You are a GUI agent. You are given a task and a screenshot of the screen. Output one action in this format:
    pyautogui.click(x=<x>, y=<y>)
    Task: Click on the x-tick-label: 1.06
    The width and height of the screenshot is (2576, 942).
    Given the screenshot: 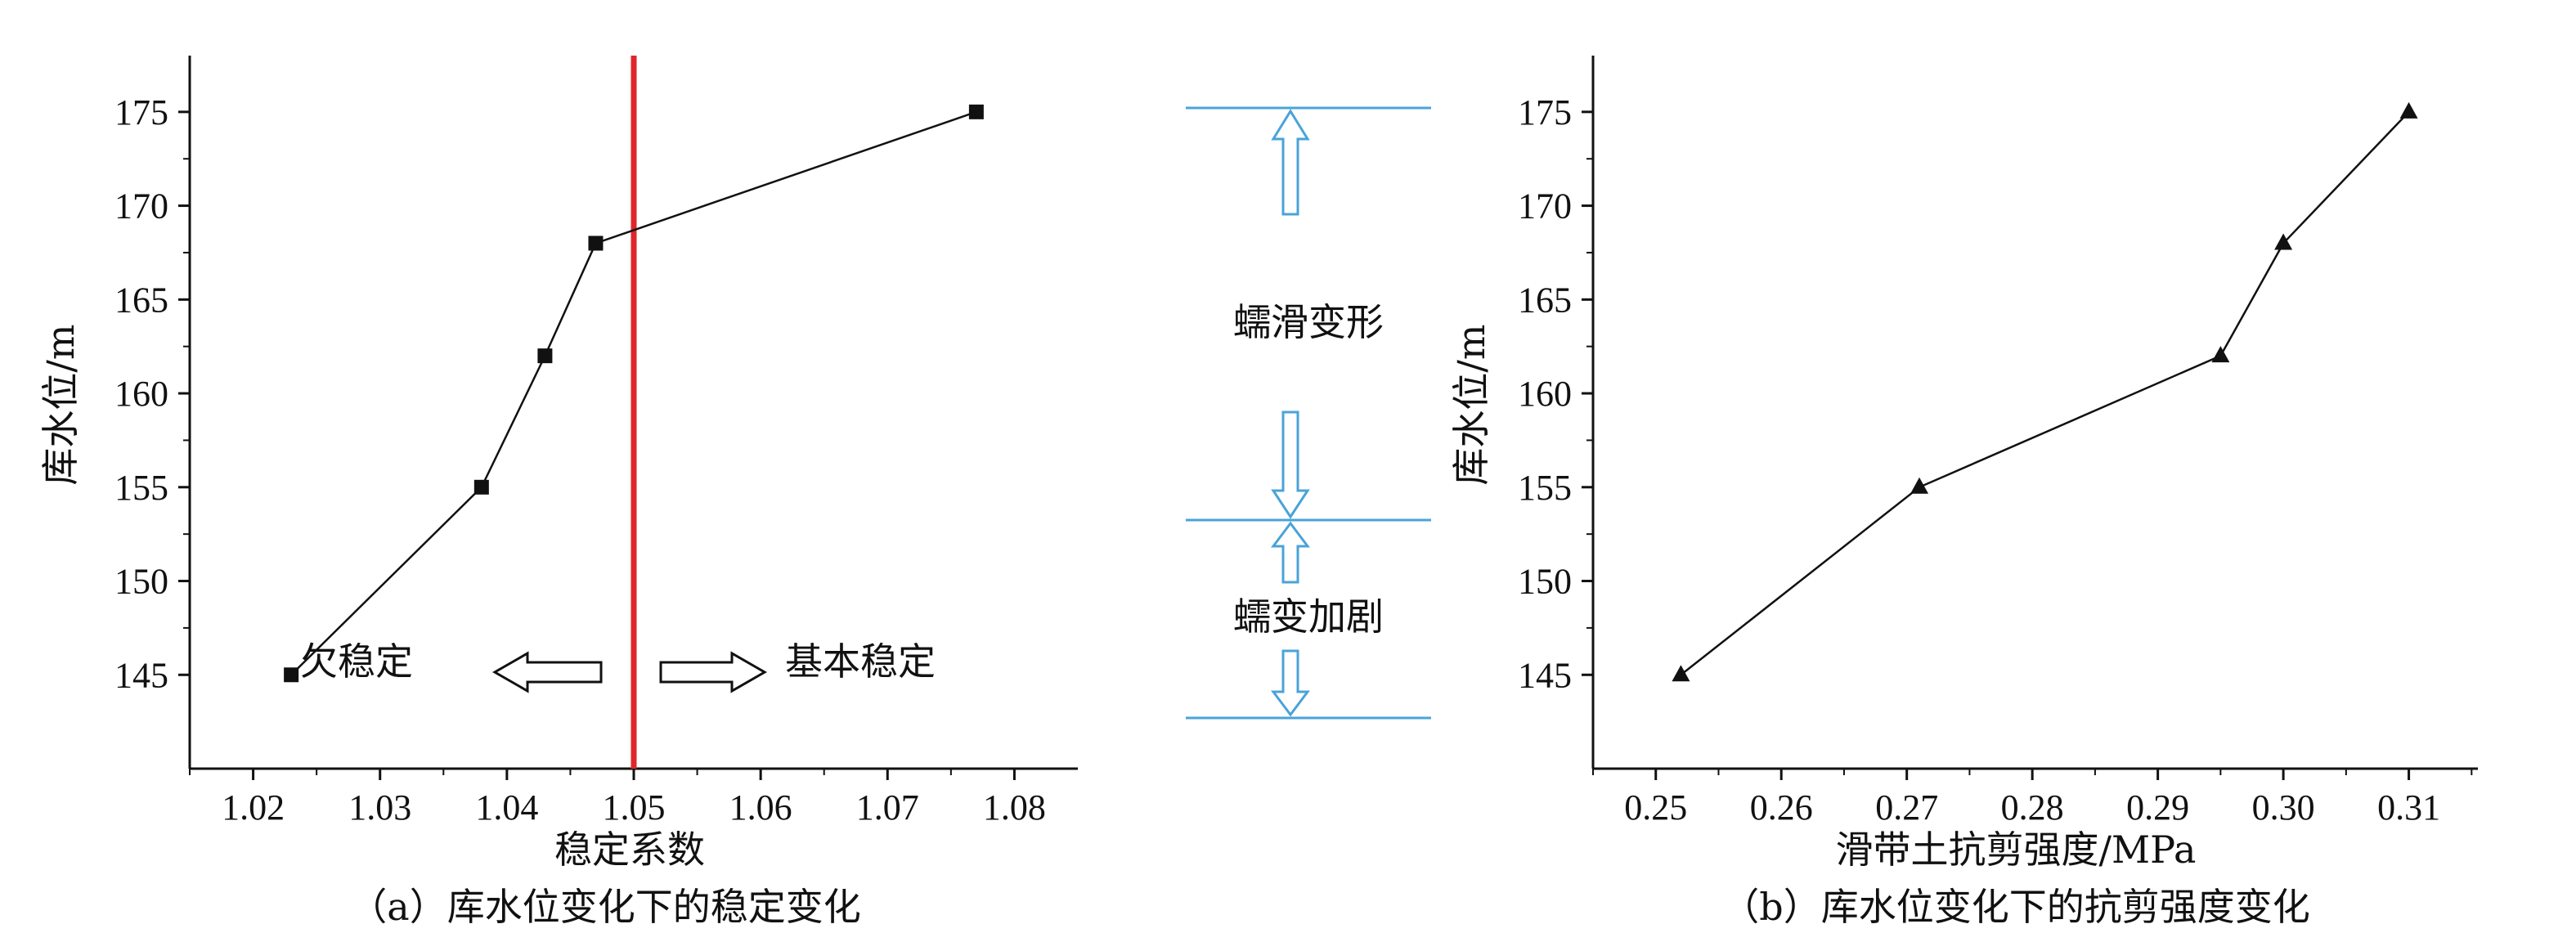 What is the action you would take?
    pyautogui.click(x=760, y=807)
    